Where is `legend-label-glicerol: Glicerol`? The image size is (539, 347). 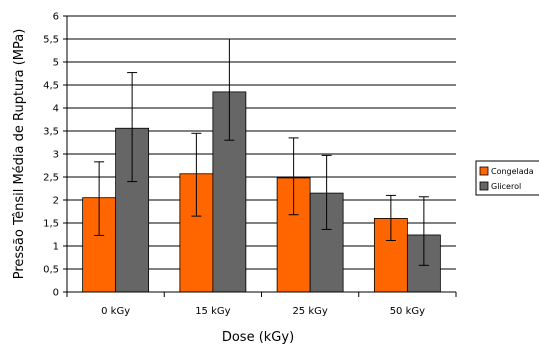
legend-label-glicerol: Glicerol is located at coordinates (506, 186).